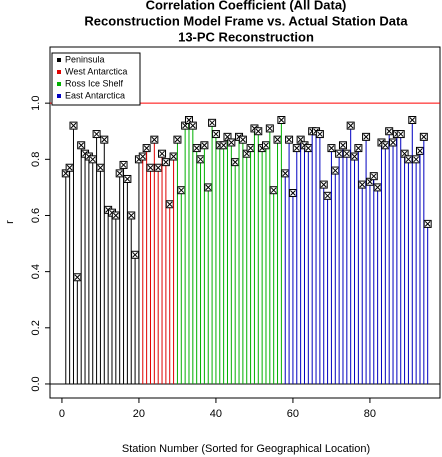 The image size is (442, 457). What do you see at coordinates (10, 222) in the screenshot?
I see `y-axis-label: r` at bounding box center [10, 222].